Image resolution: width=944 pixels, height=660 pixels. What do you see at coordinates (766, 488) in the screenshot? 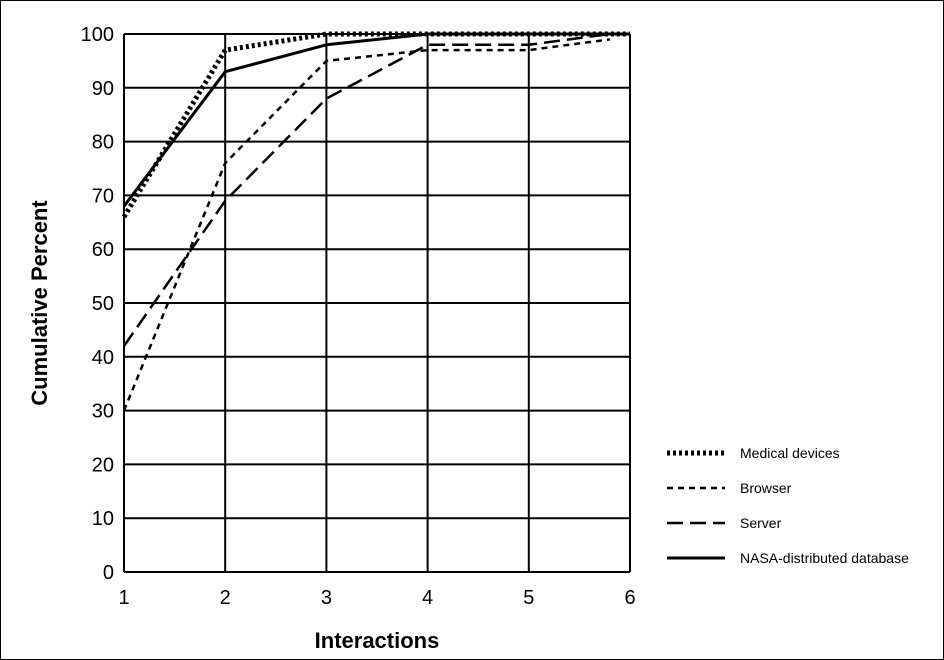
I see `legend-label-2: Browser` at bounding box center [766, 488].